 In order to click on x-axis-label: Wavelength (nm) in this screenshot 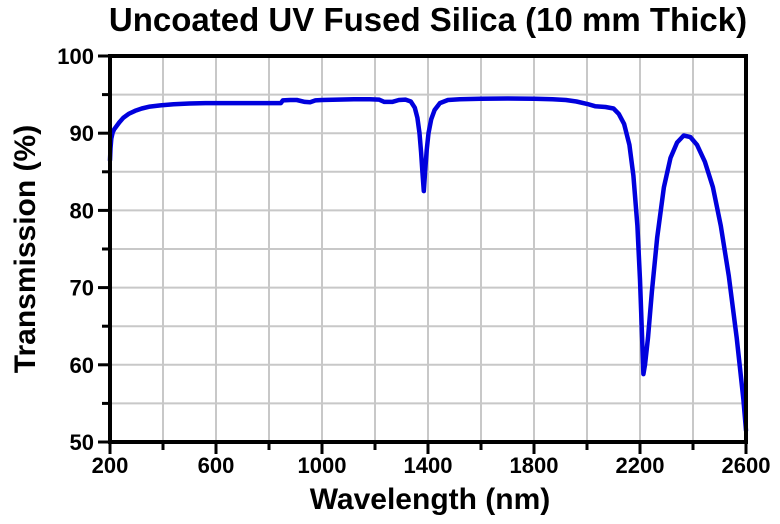, I will do `click(430, 499)`.